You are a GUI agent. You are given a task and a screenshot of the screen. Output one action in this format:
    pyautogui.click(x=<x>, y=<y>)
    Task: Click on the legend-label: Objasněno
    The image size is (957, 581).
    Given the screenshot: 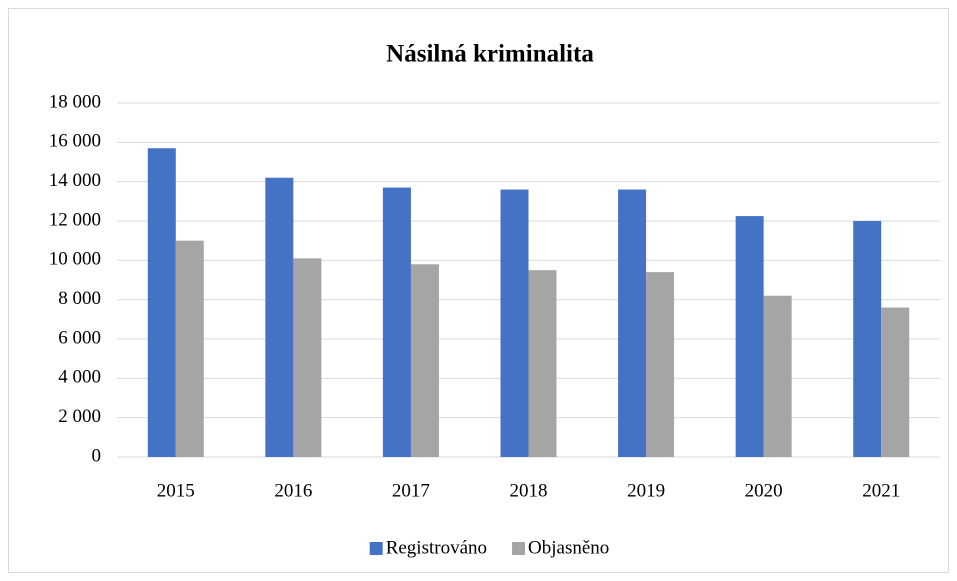 What is the action you would take?
    pyautogui.click(x=568, y=547)
    